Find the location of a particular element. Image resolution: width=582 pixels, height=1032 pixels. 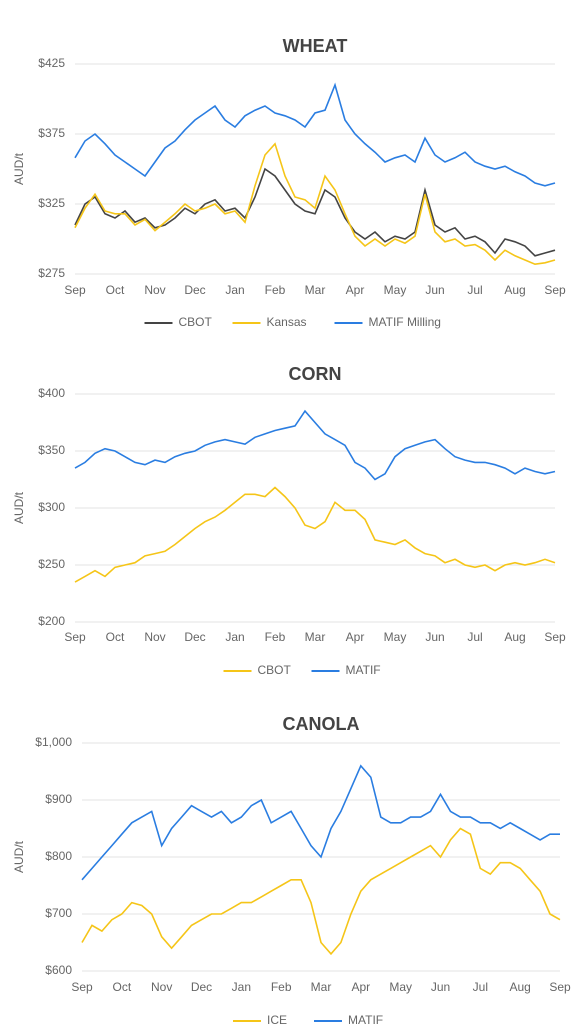

y-tick-label: $250 is located at coordinates (51, 564).